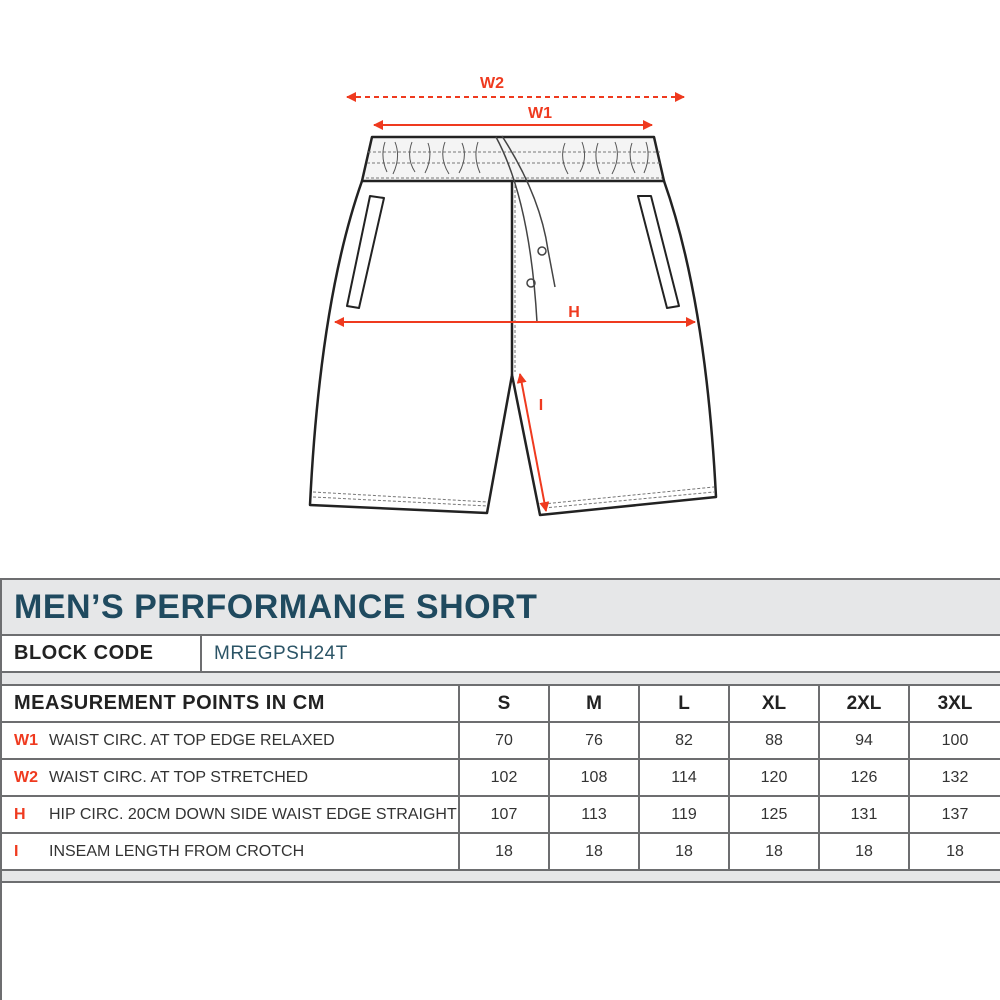  What do you see at coordinates (775, 703) in the screenshot?
I see `size-header: XL` at bounding box center [775, 703].